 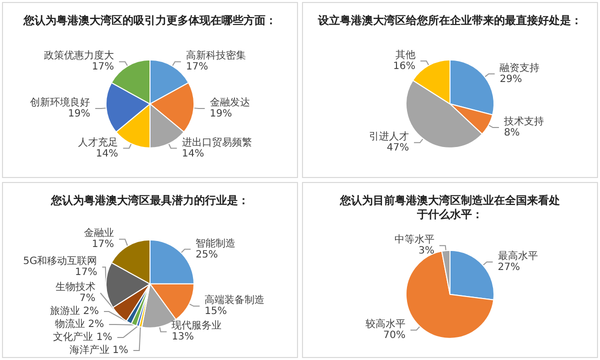 I want to click on slice-label: 人才充足, so click(x=98, y=142).